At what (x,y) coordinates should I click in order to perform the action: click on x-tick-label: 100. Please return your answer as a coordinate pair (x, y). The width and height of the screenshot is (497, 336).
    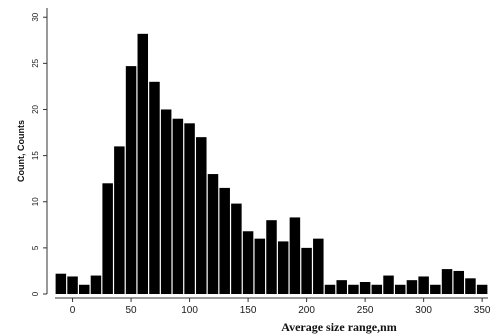
    Looking at the image, I should click on (189, 310).